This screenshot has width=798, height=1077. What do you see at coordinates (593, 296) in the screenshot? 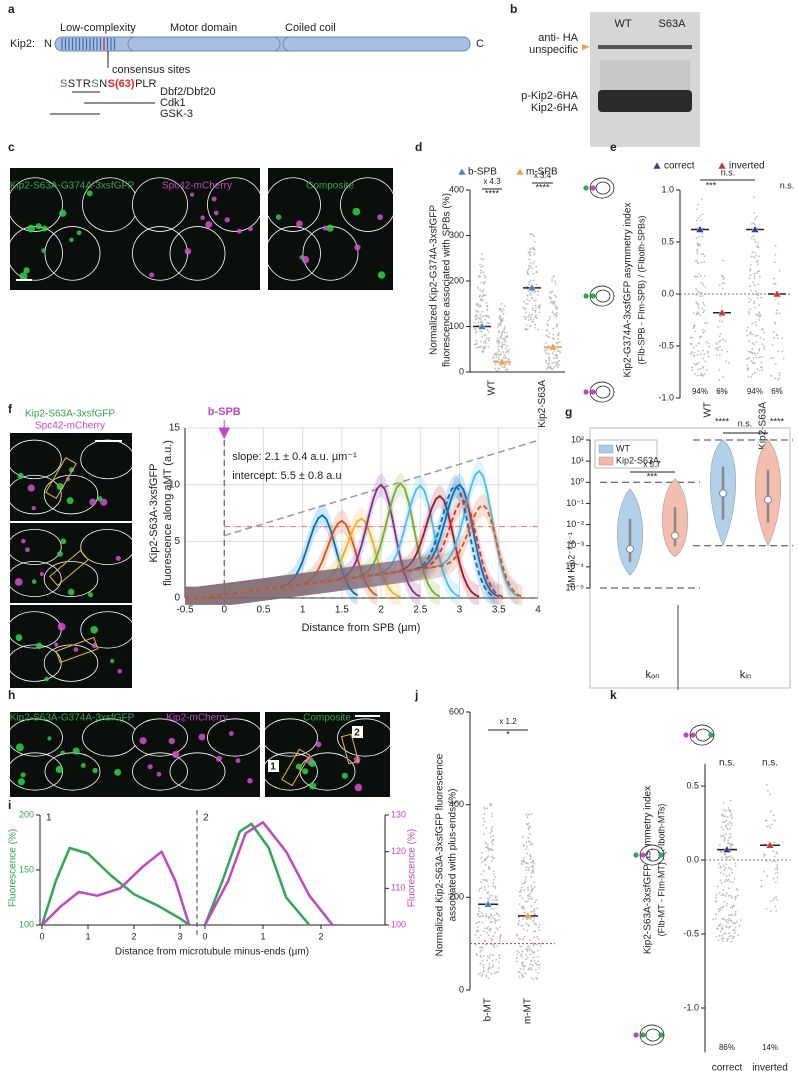
I see `icon-dot` at bounding box center [593, 296].